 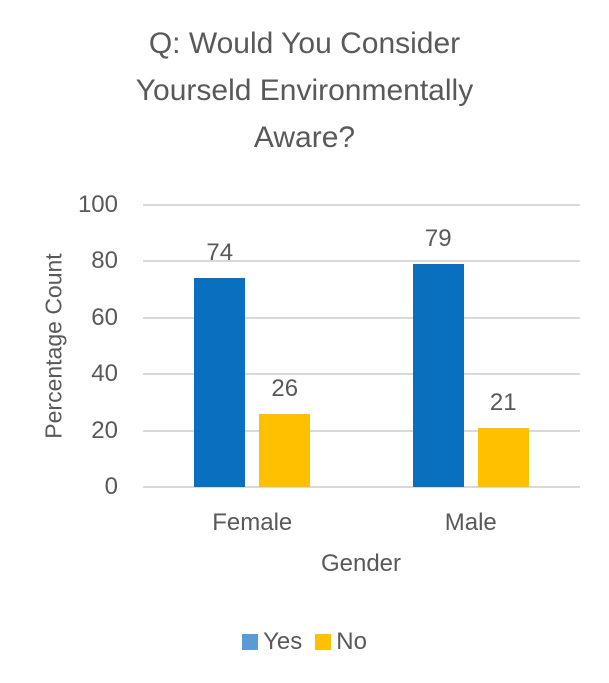 What do you see at coordinates (252, 522) in the screenshot?
I see `category-label-female: Female` at bounding box center [252, 522].